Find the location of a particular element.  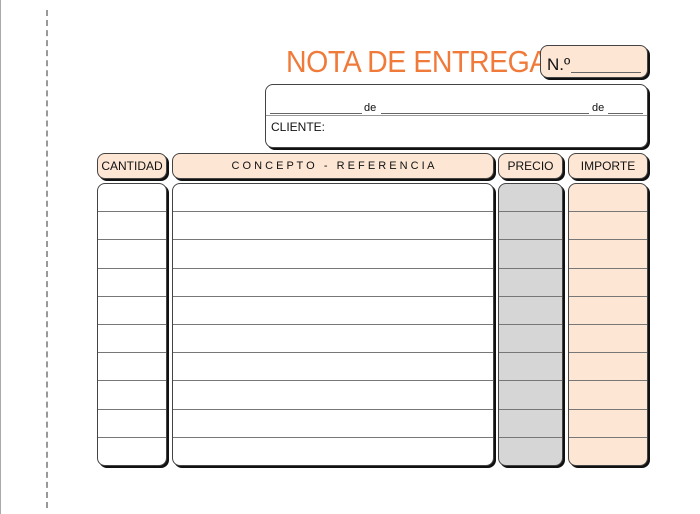

year-line is located at coordinates (625, 113).